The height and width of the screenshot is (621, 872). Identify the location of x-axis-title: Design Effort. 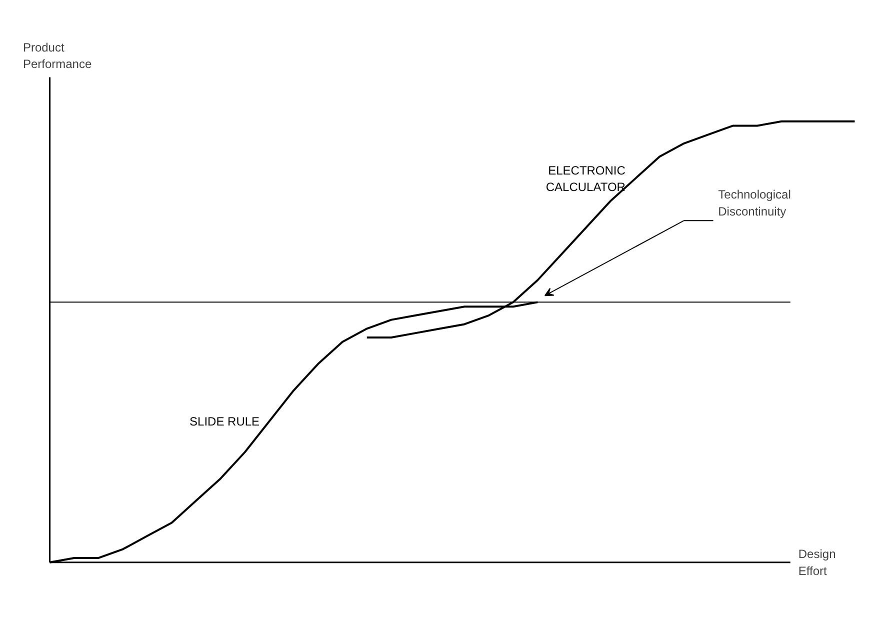
(817, 562).